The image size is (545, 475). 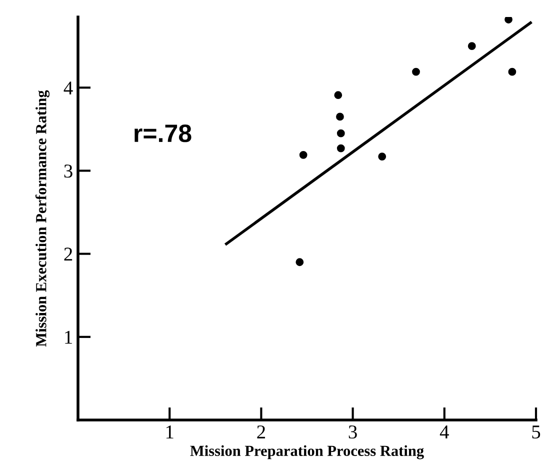 I want to click on x-tick-label: 5, so click(x=536, y=432).